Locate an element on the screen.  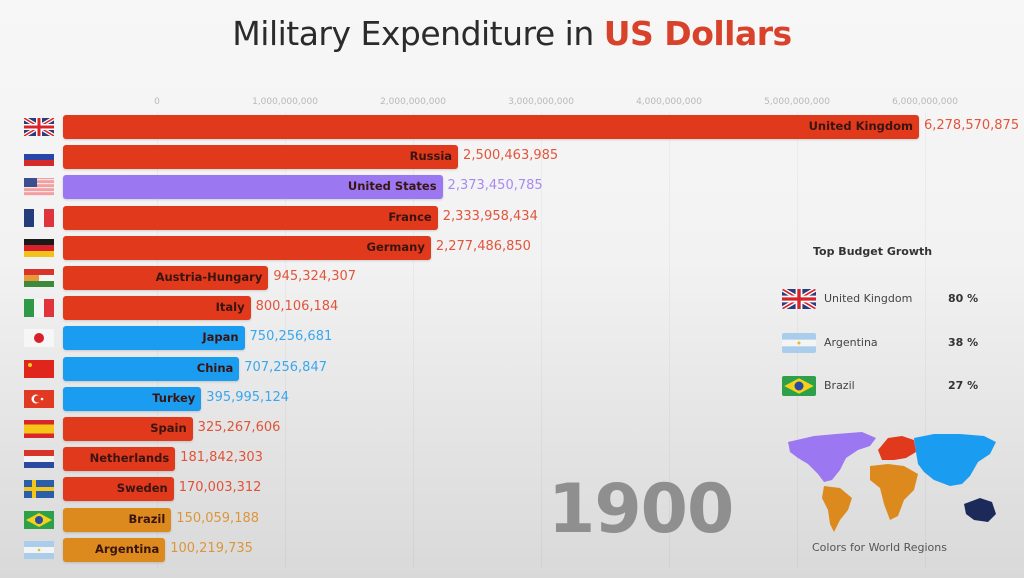
bar: United States is located at coordinates (253, 187).